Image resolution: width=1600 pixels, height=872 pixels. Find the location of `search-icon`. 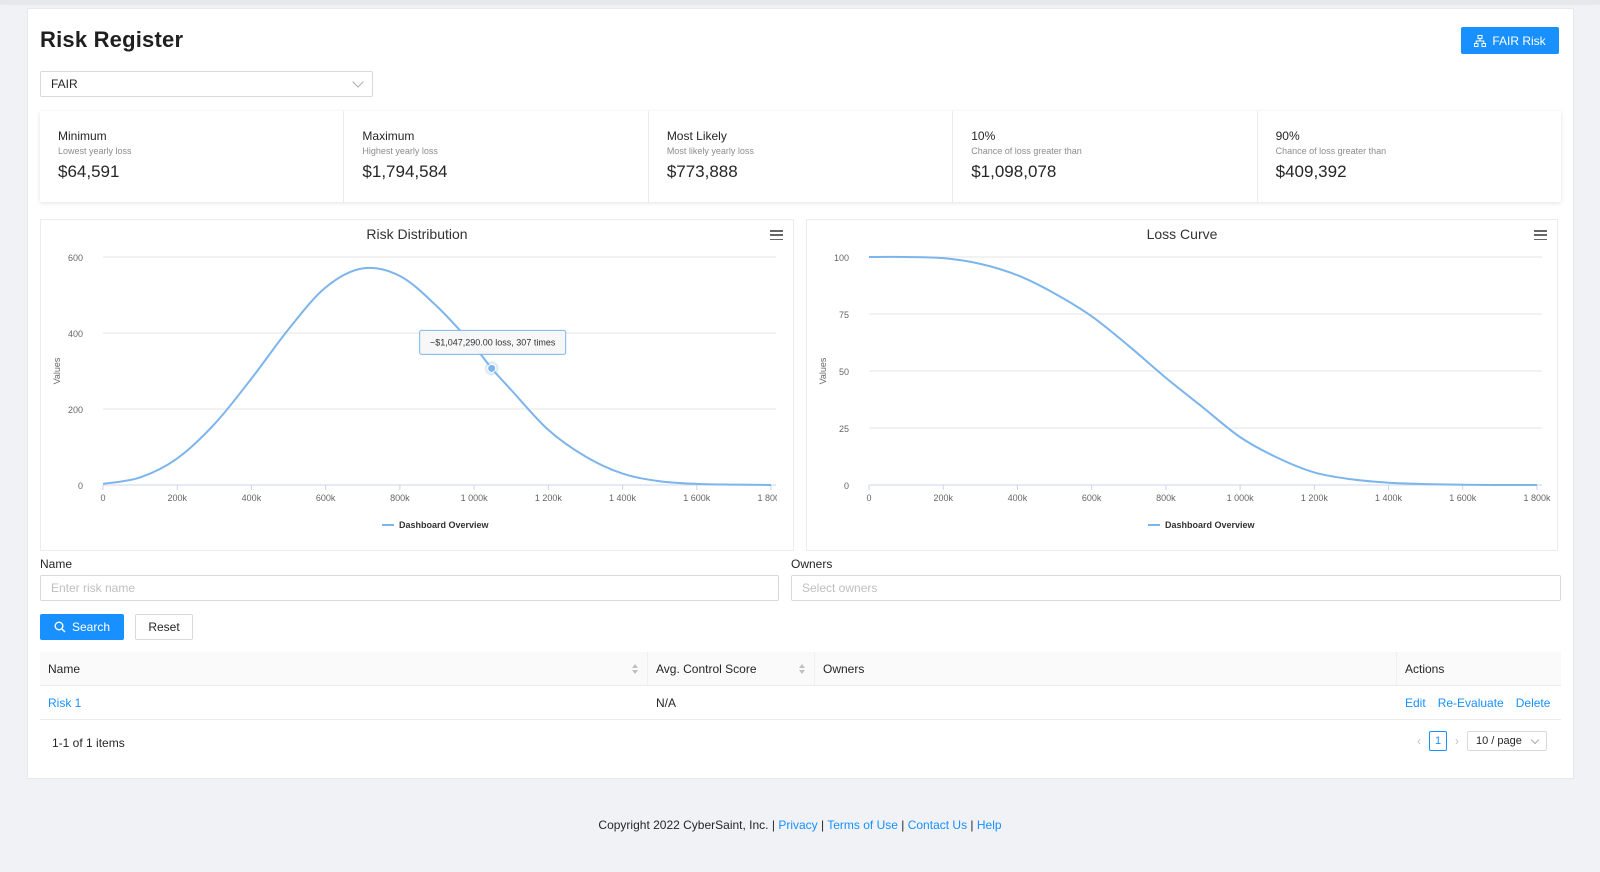

search-icon is located at coordinates (60, 627).